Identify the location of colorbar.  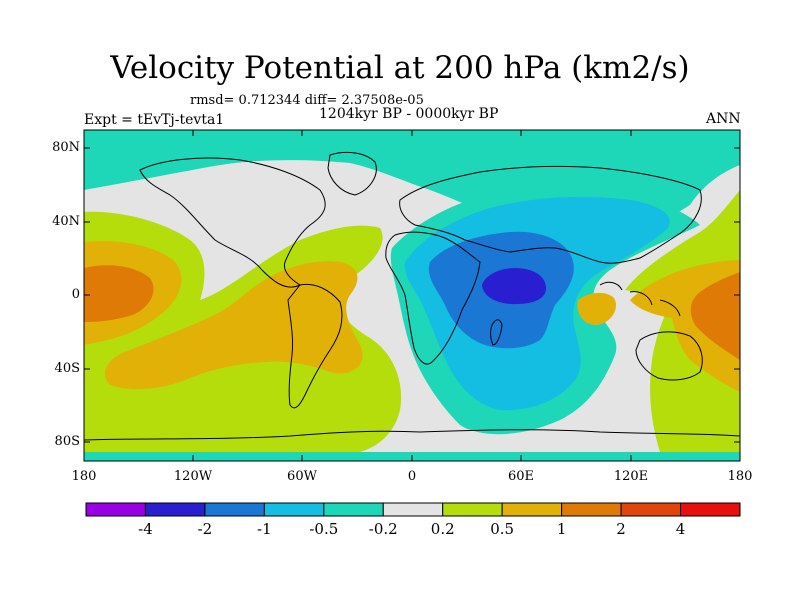
(413, 509).